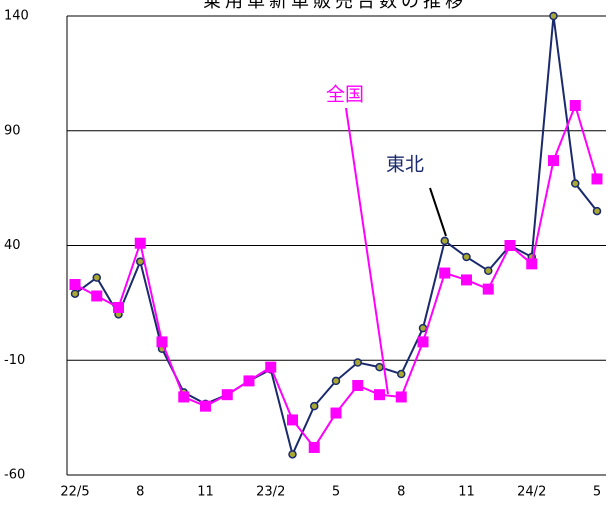 Image resolution: width=608 pixels, height=506 pixels. What do you see at coordinates (12, 130) in the screenshot?
I see `y-tick-label: 90` at bounding box center [12, 130].